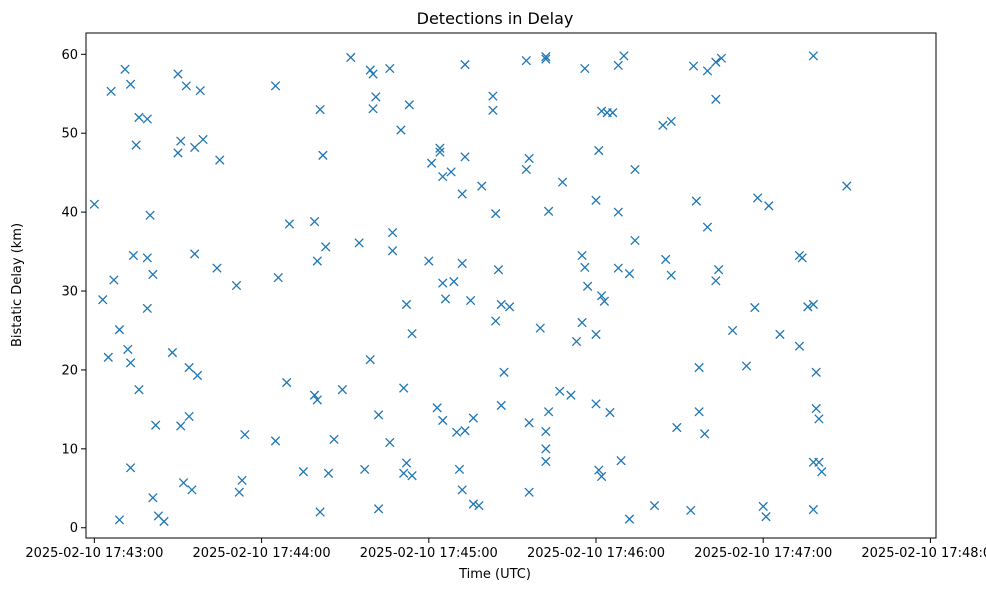  What do you see at coordinates (17, 285) in the screenshot?
I see `y-axis-label: Bistatic Delay (km)` at bounding box center [17, 285].